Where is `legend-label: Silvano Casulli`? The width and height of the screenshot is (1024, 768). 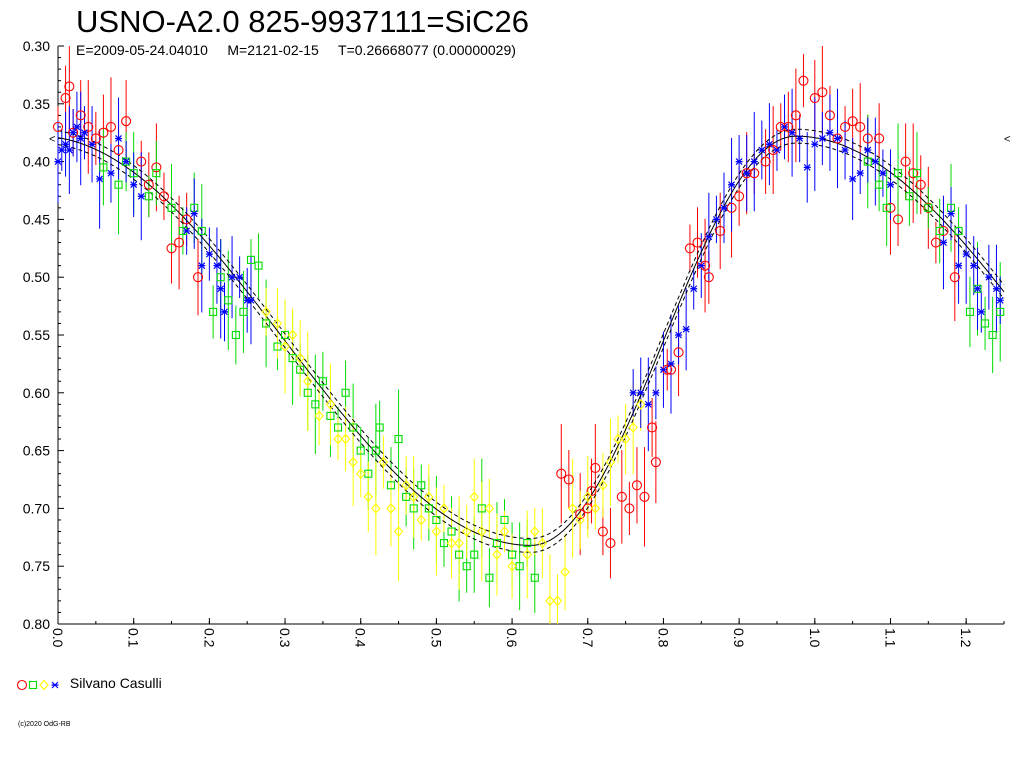 legend-label: Silvano Casulli is located at coordinates (115, 683).